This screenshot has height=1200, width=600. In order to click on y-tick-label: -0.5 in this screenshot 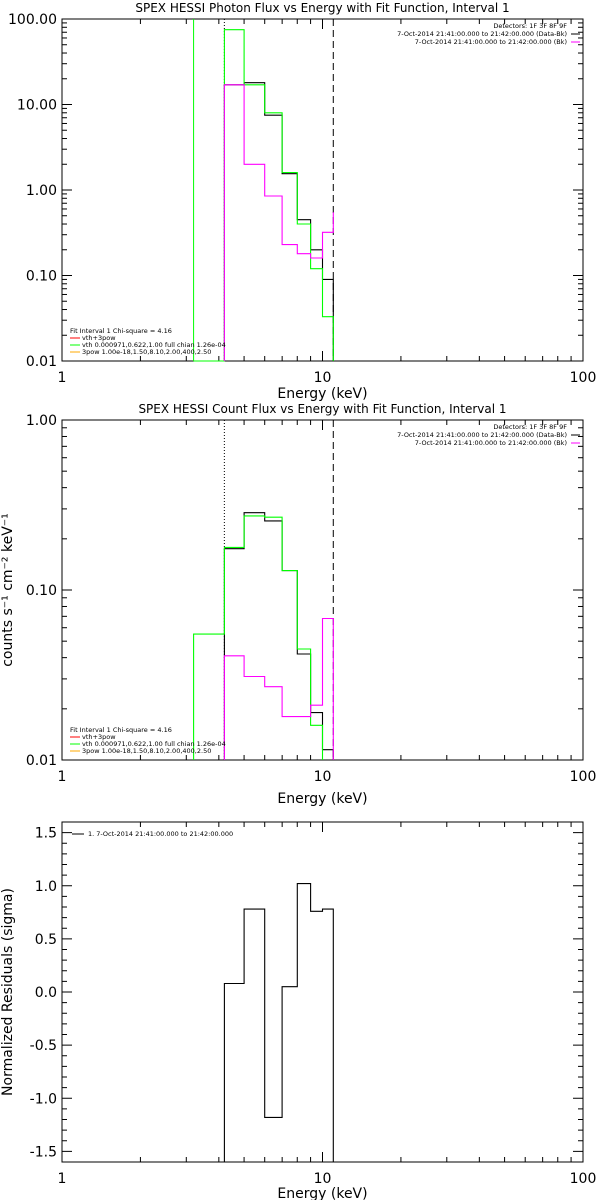, I will do `click(43, 1046)`.